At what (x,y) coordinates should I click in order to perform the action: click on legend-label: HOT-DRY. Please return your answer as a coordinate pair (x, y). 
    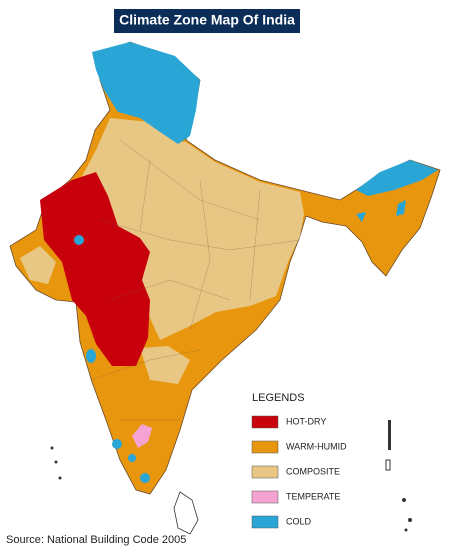
    Looking at the image, I should click on (306, 421).